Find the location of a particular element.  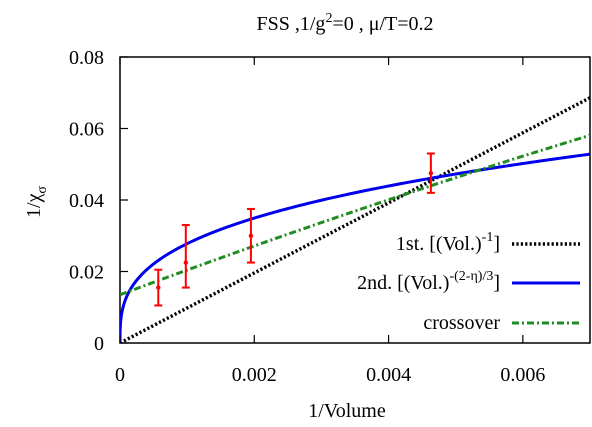

y-tick-label: 0.04 is located at coordinates (86, 201).